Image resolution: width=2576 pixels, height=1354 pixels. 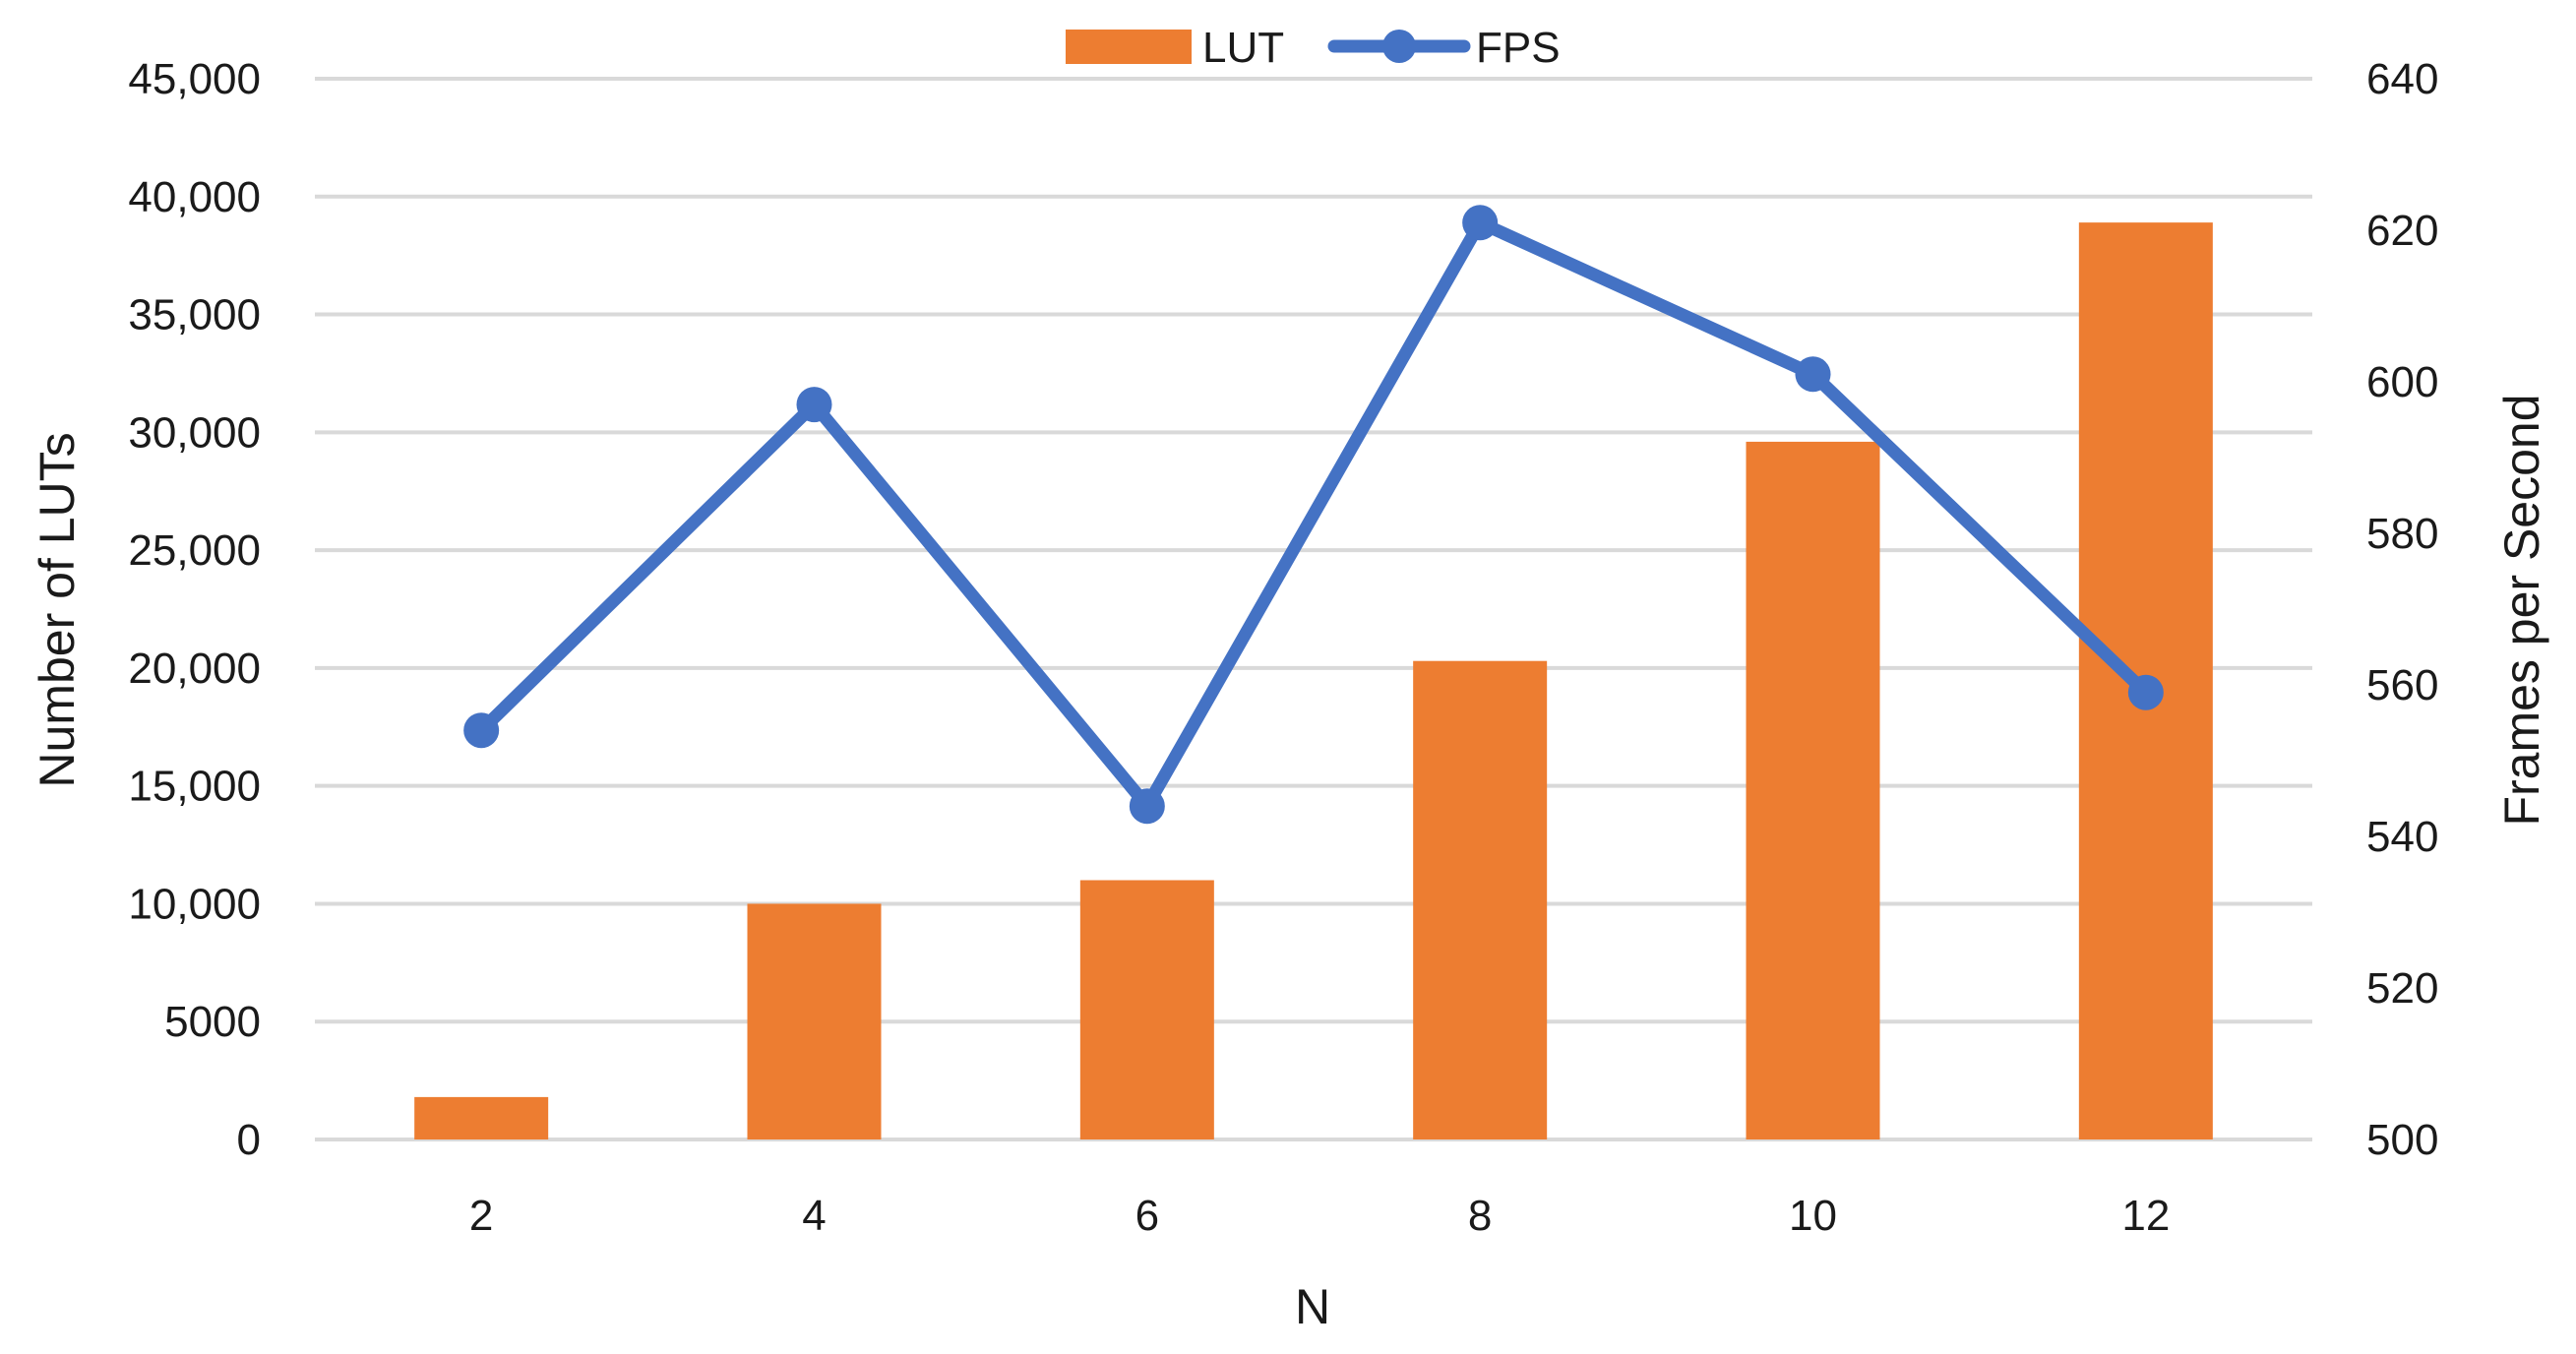 What do you see at coordinates (1480, 1216) in the screenshot?
I see `x-tick-label: 8` at bounding box center [1480, 1216].